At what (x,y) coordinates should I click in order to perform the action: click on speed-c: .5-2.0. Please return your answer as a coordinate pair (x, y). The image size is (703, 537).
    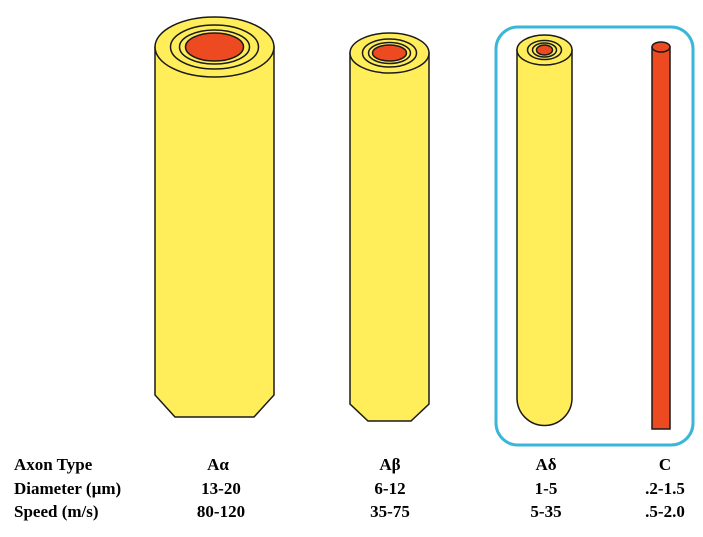
    Looking at the image, I should click on (665, 511).